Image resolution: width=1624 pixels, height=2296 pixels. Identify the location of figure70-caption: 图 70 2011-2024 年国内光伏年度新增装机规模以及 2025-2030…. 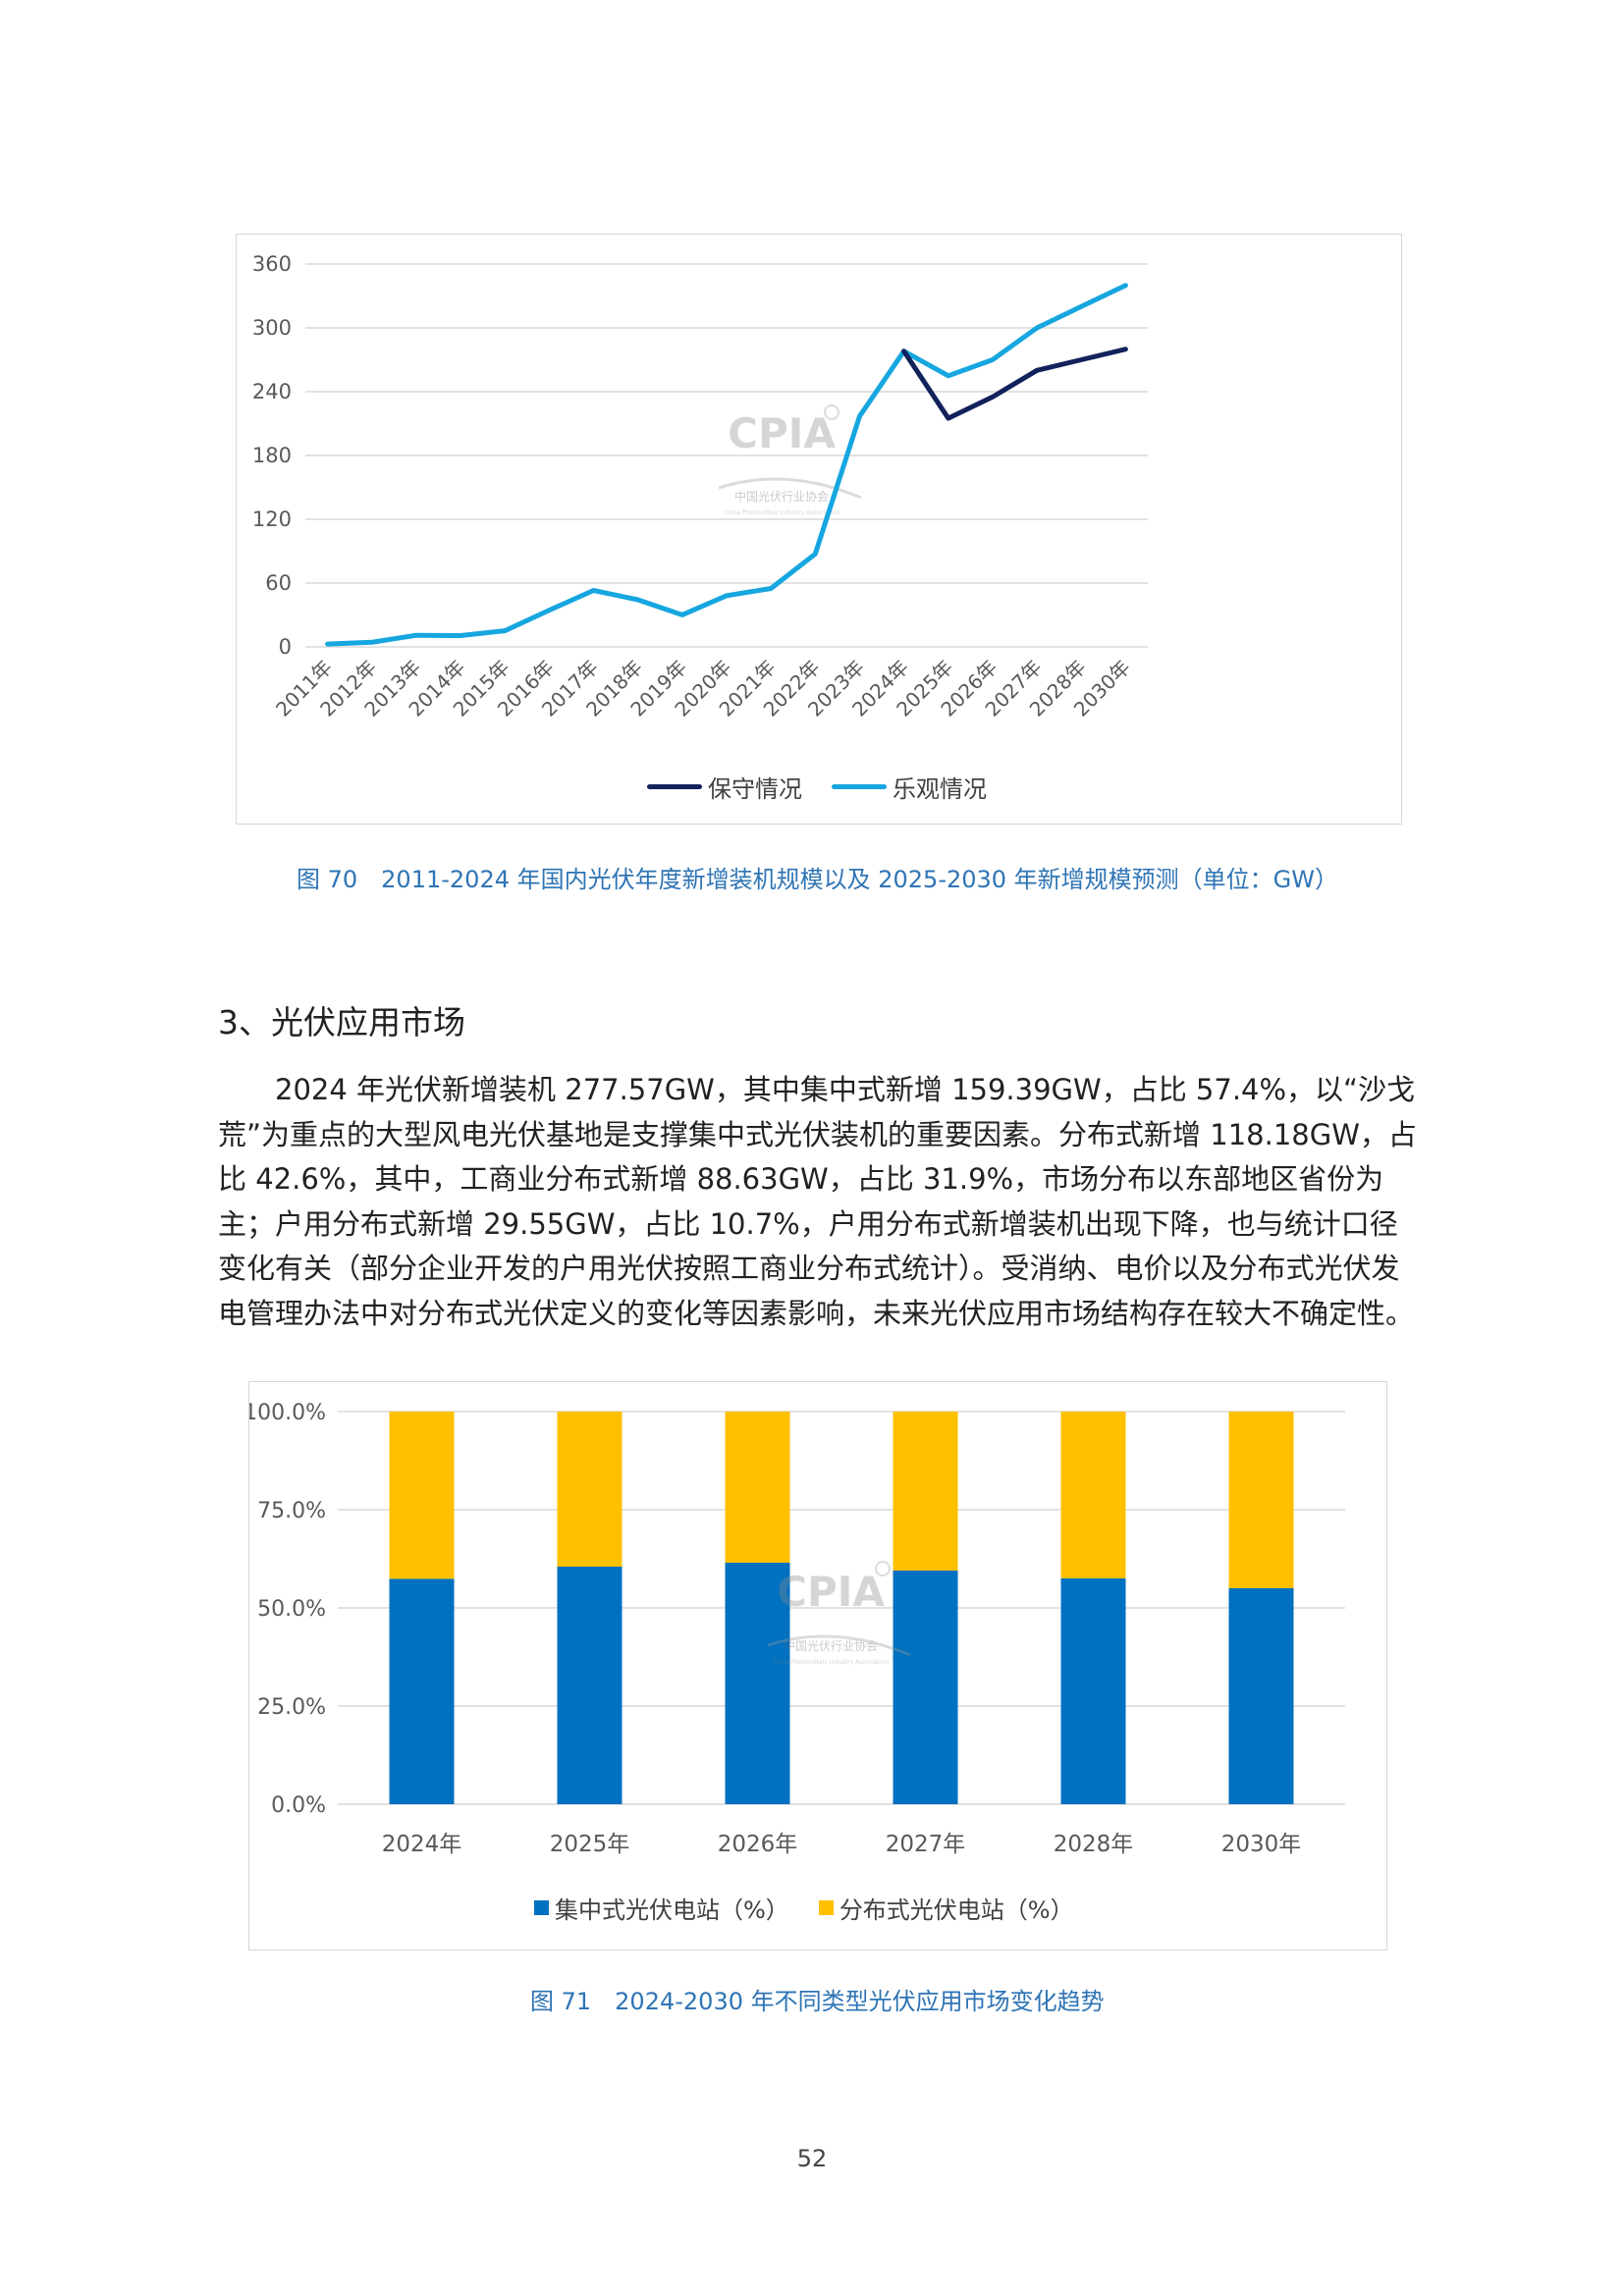
(818, 879).